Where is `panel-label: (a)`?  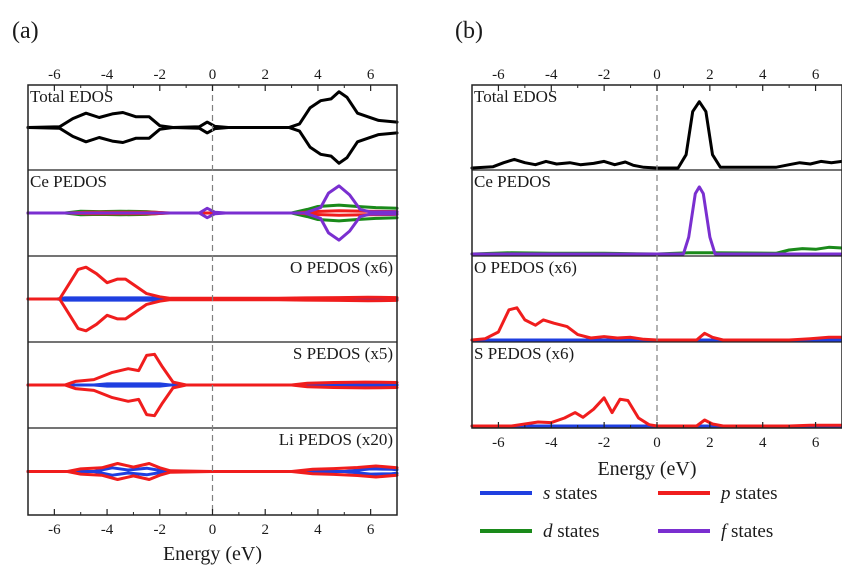 panel-label: (a) is located at coordinates (25, 31).